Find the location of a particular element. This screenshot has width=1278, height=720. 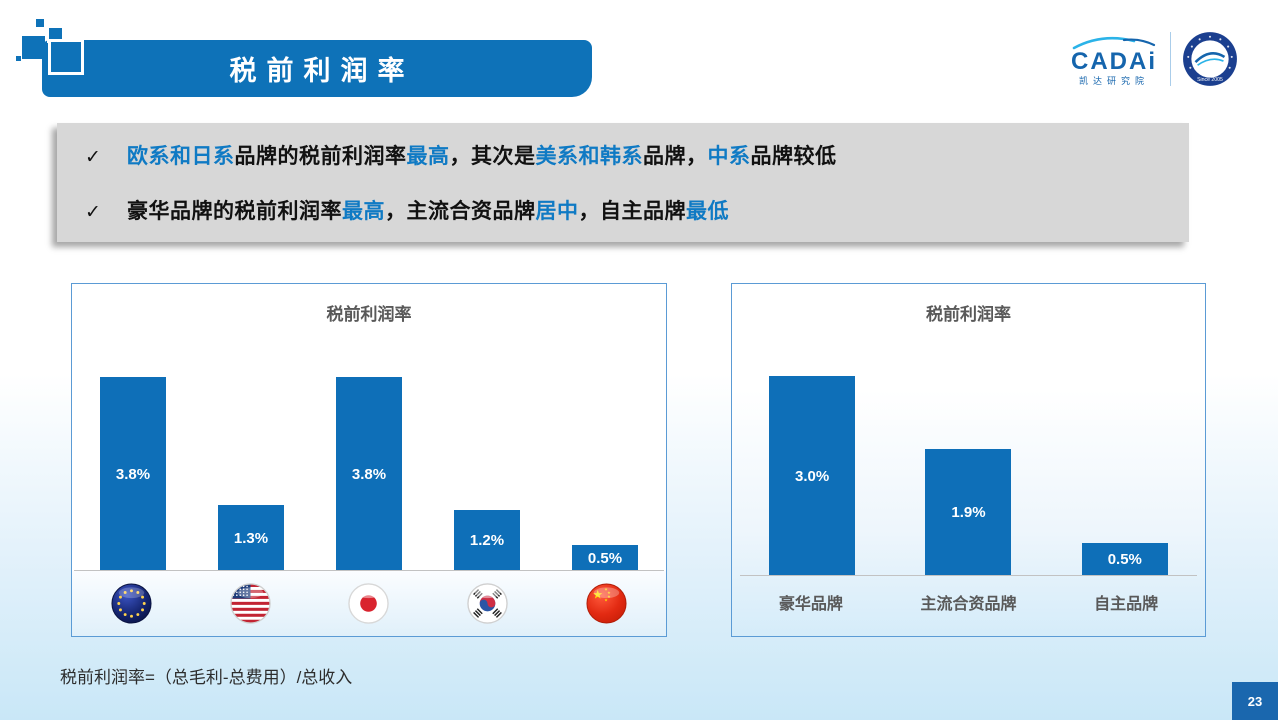

bullet-item: ✓ 豪华品牌的税前利润率最高，主流合资品牌居中，自主品牌最低 is located at coordinates (623, 210).